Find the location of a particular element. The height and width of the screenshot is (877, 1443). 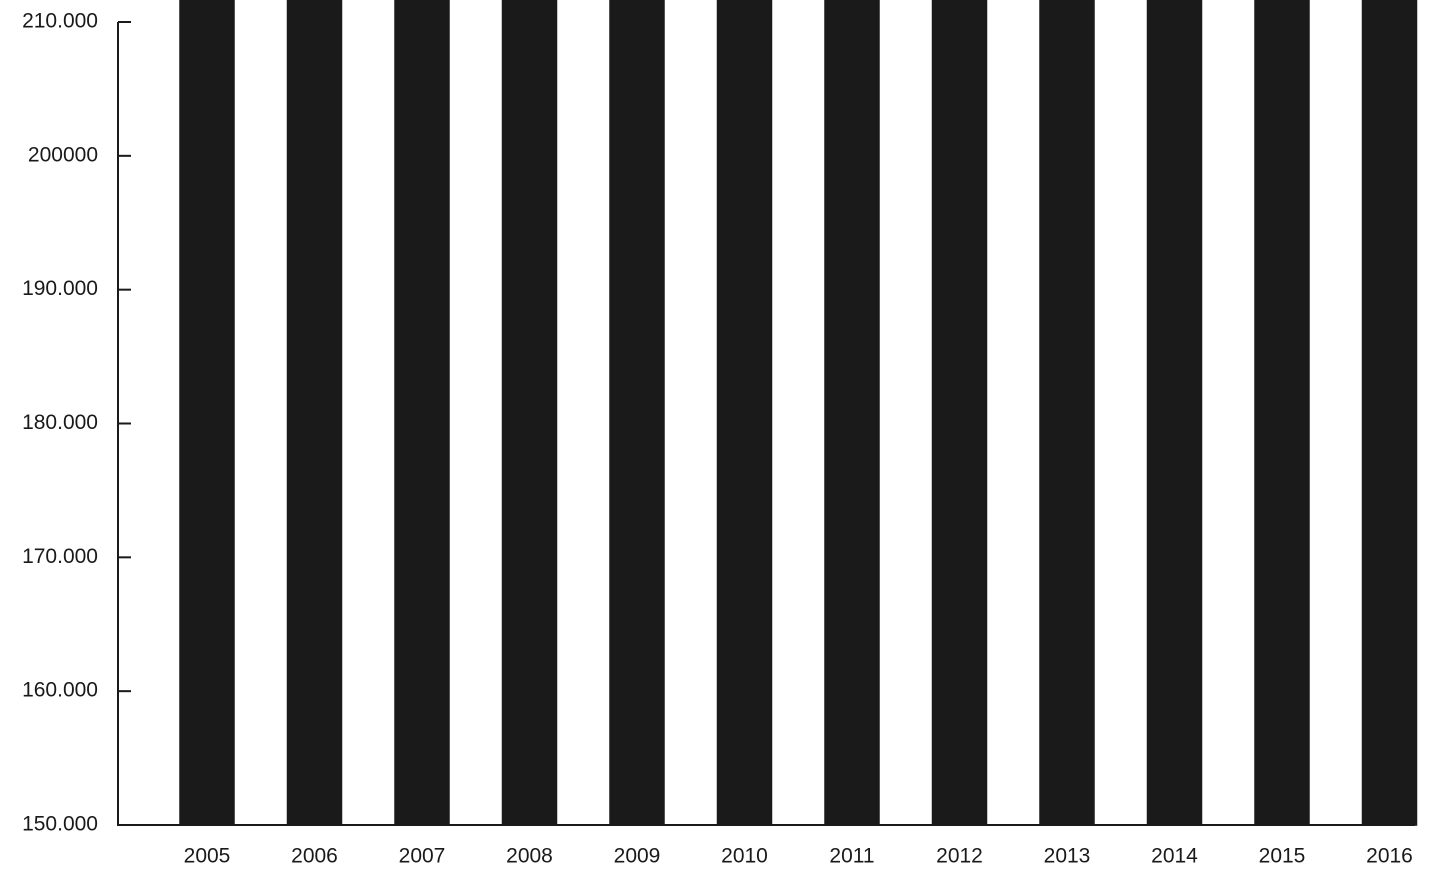

y-tick-label: 210.000 is located at coordinates (60, 21).